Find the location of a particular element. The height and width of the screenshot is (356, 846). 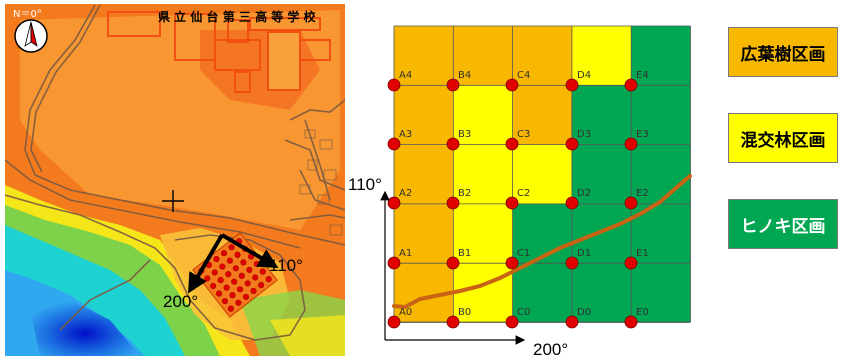

legend-hinoki: ヒノキ区画 is located at coordinates (783, 224).